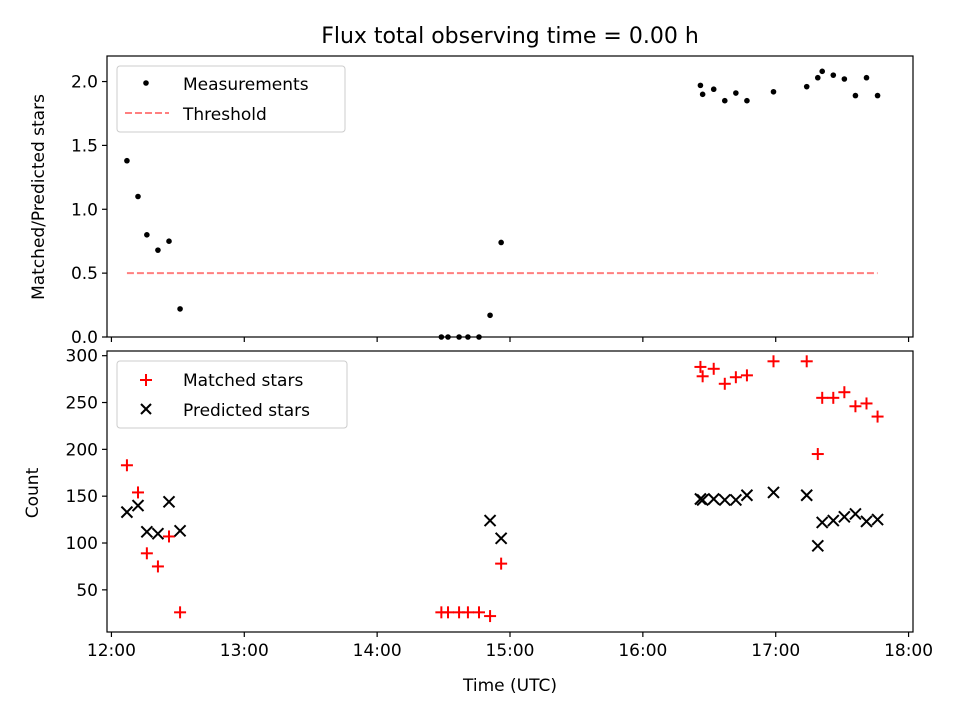  Describe the element at coordinates (84, 274) in the screenshot. I see `y-tick-label-0-5: 0.5` at that location.